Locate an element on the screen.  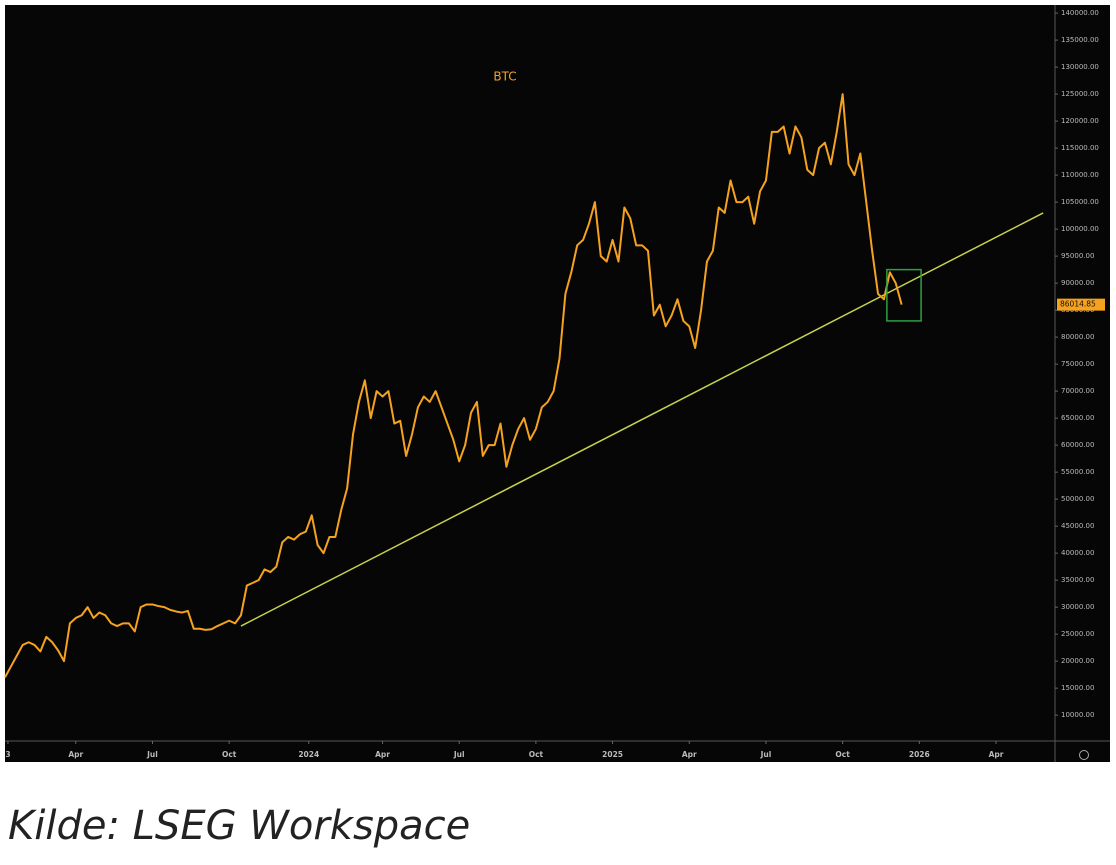
y-tick-label: 135000.00 is located at coordinates (1080, 40).